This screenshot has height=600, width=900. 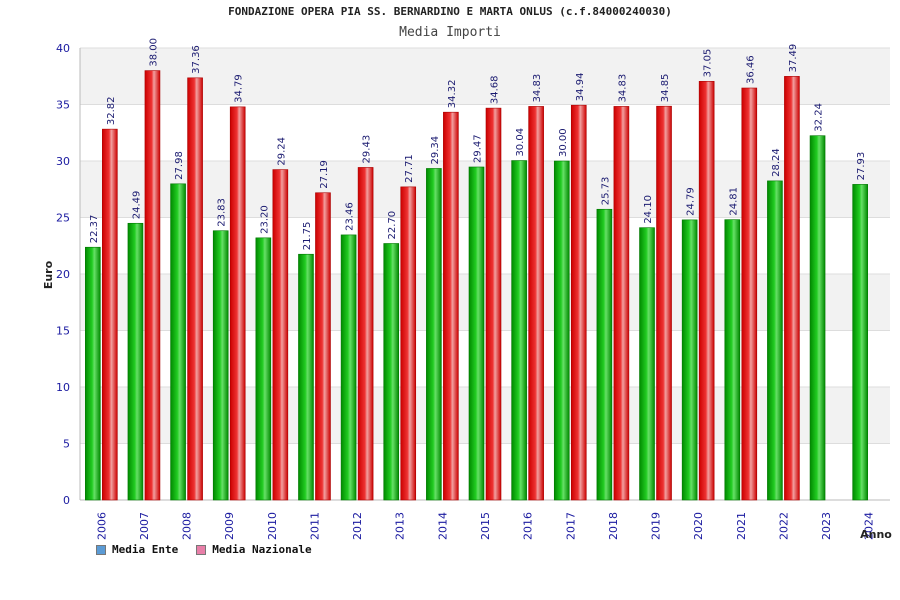 I want to click on x-tick-label: 2015, so click(x=485, y=526).